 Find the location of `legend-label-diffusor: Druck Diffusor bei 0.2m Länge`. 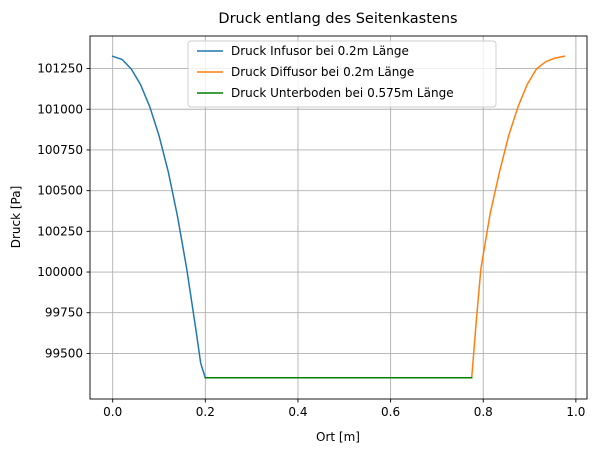

legend-label-diffusor: Druck Diffusor bei 0.2m Länge is located at coordinates (322, 72).